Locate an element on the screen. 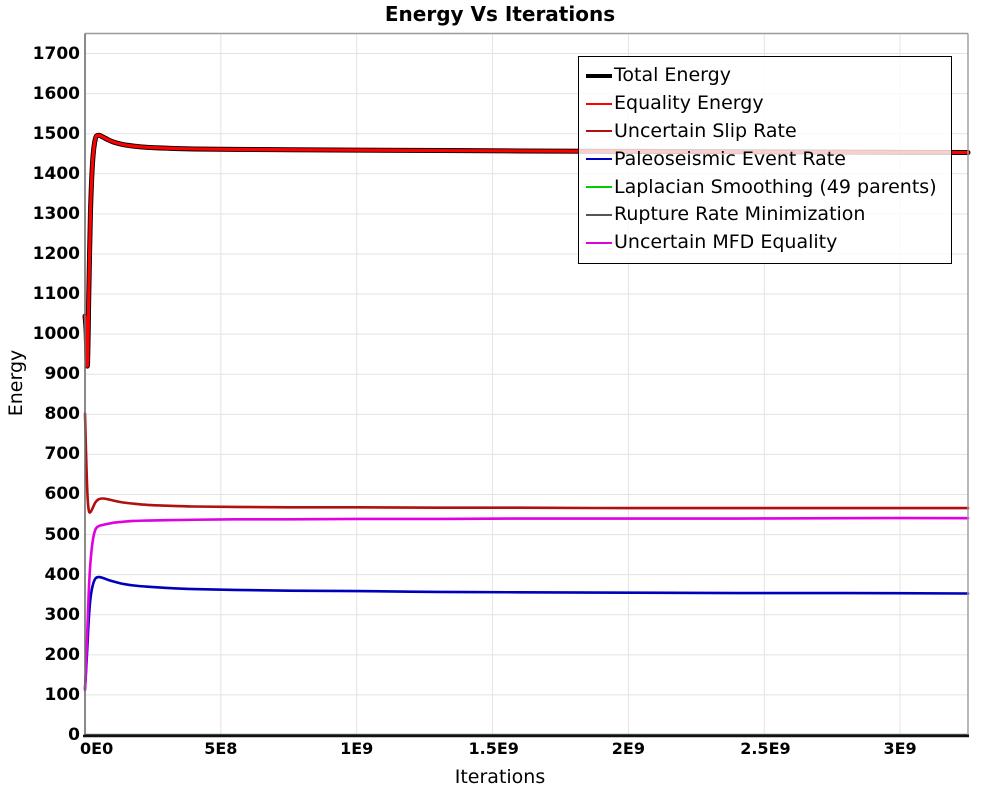 The height and width of the screenshot is (800, 1000). y-tick-label: 1600 is located at coordinates (56, 93).